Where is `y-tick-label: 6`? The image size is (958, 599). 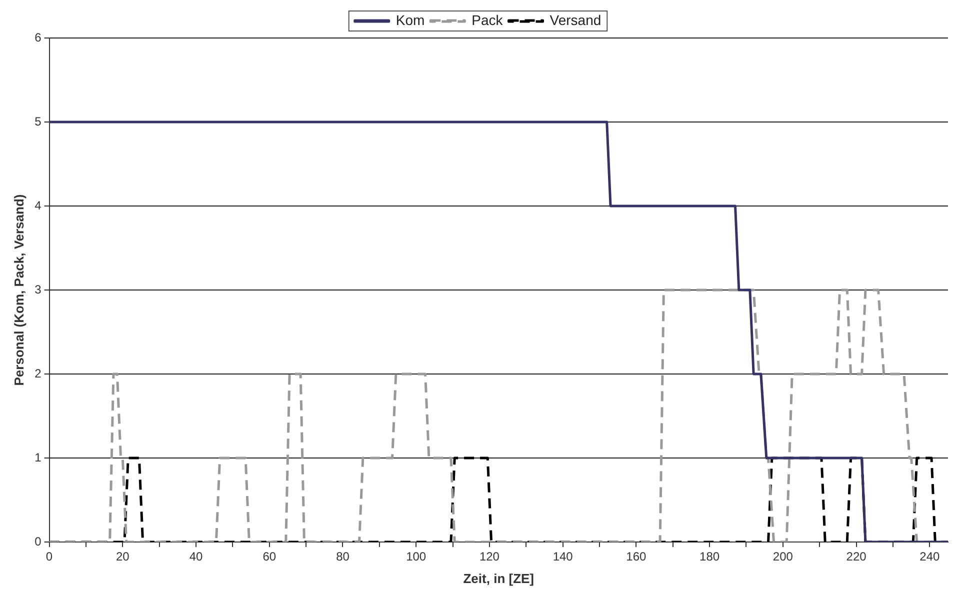
y-tick-label: 6 is located at coordinates (38, 37).